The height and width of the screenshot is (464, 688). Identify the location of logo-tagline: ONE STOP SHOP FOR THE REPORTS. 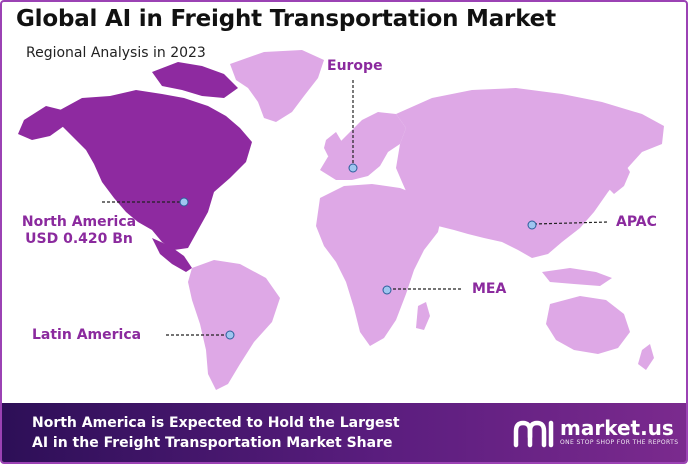
(619, 442).